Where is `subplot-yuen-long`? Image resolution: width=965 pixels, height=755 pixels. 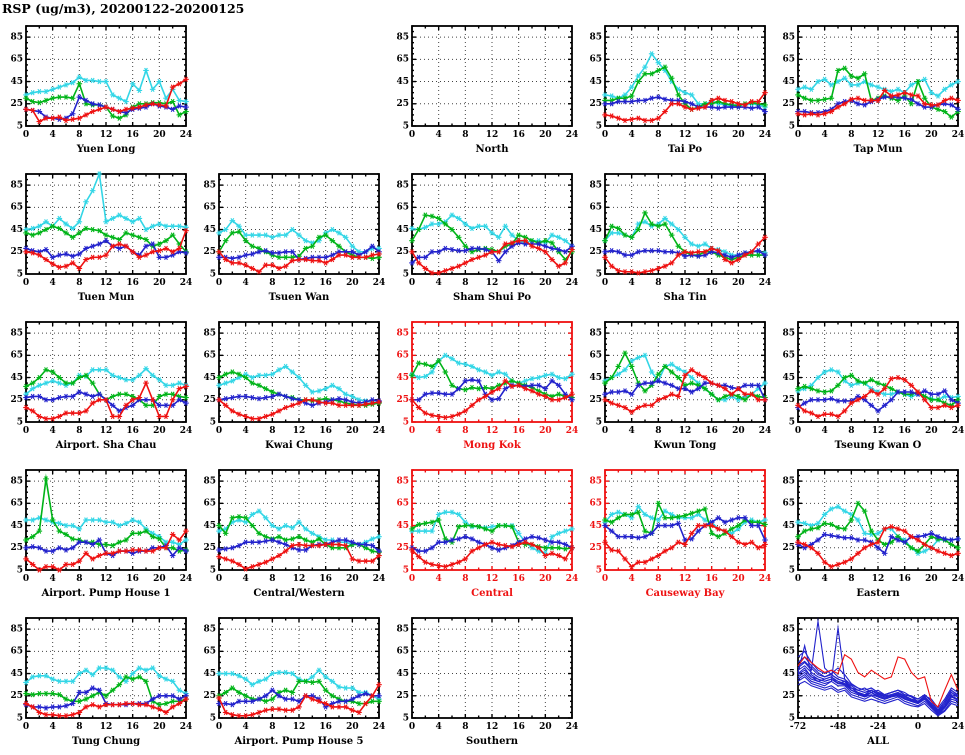
subplot-yuen-long is located at coordinates (96, 88).